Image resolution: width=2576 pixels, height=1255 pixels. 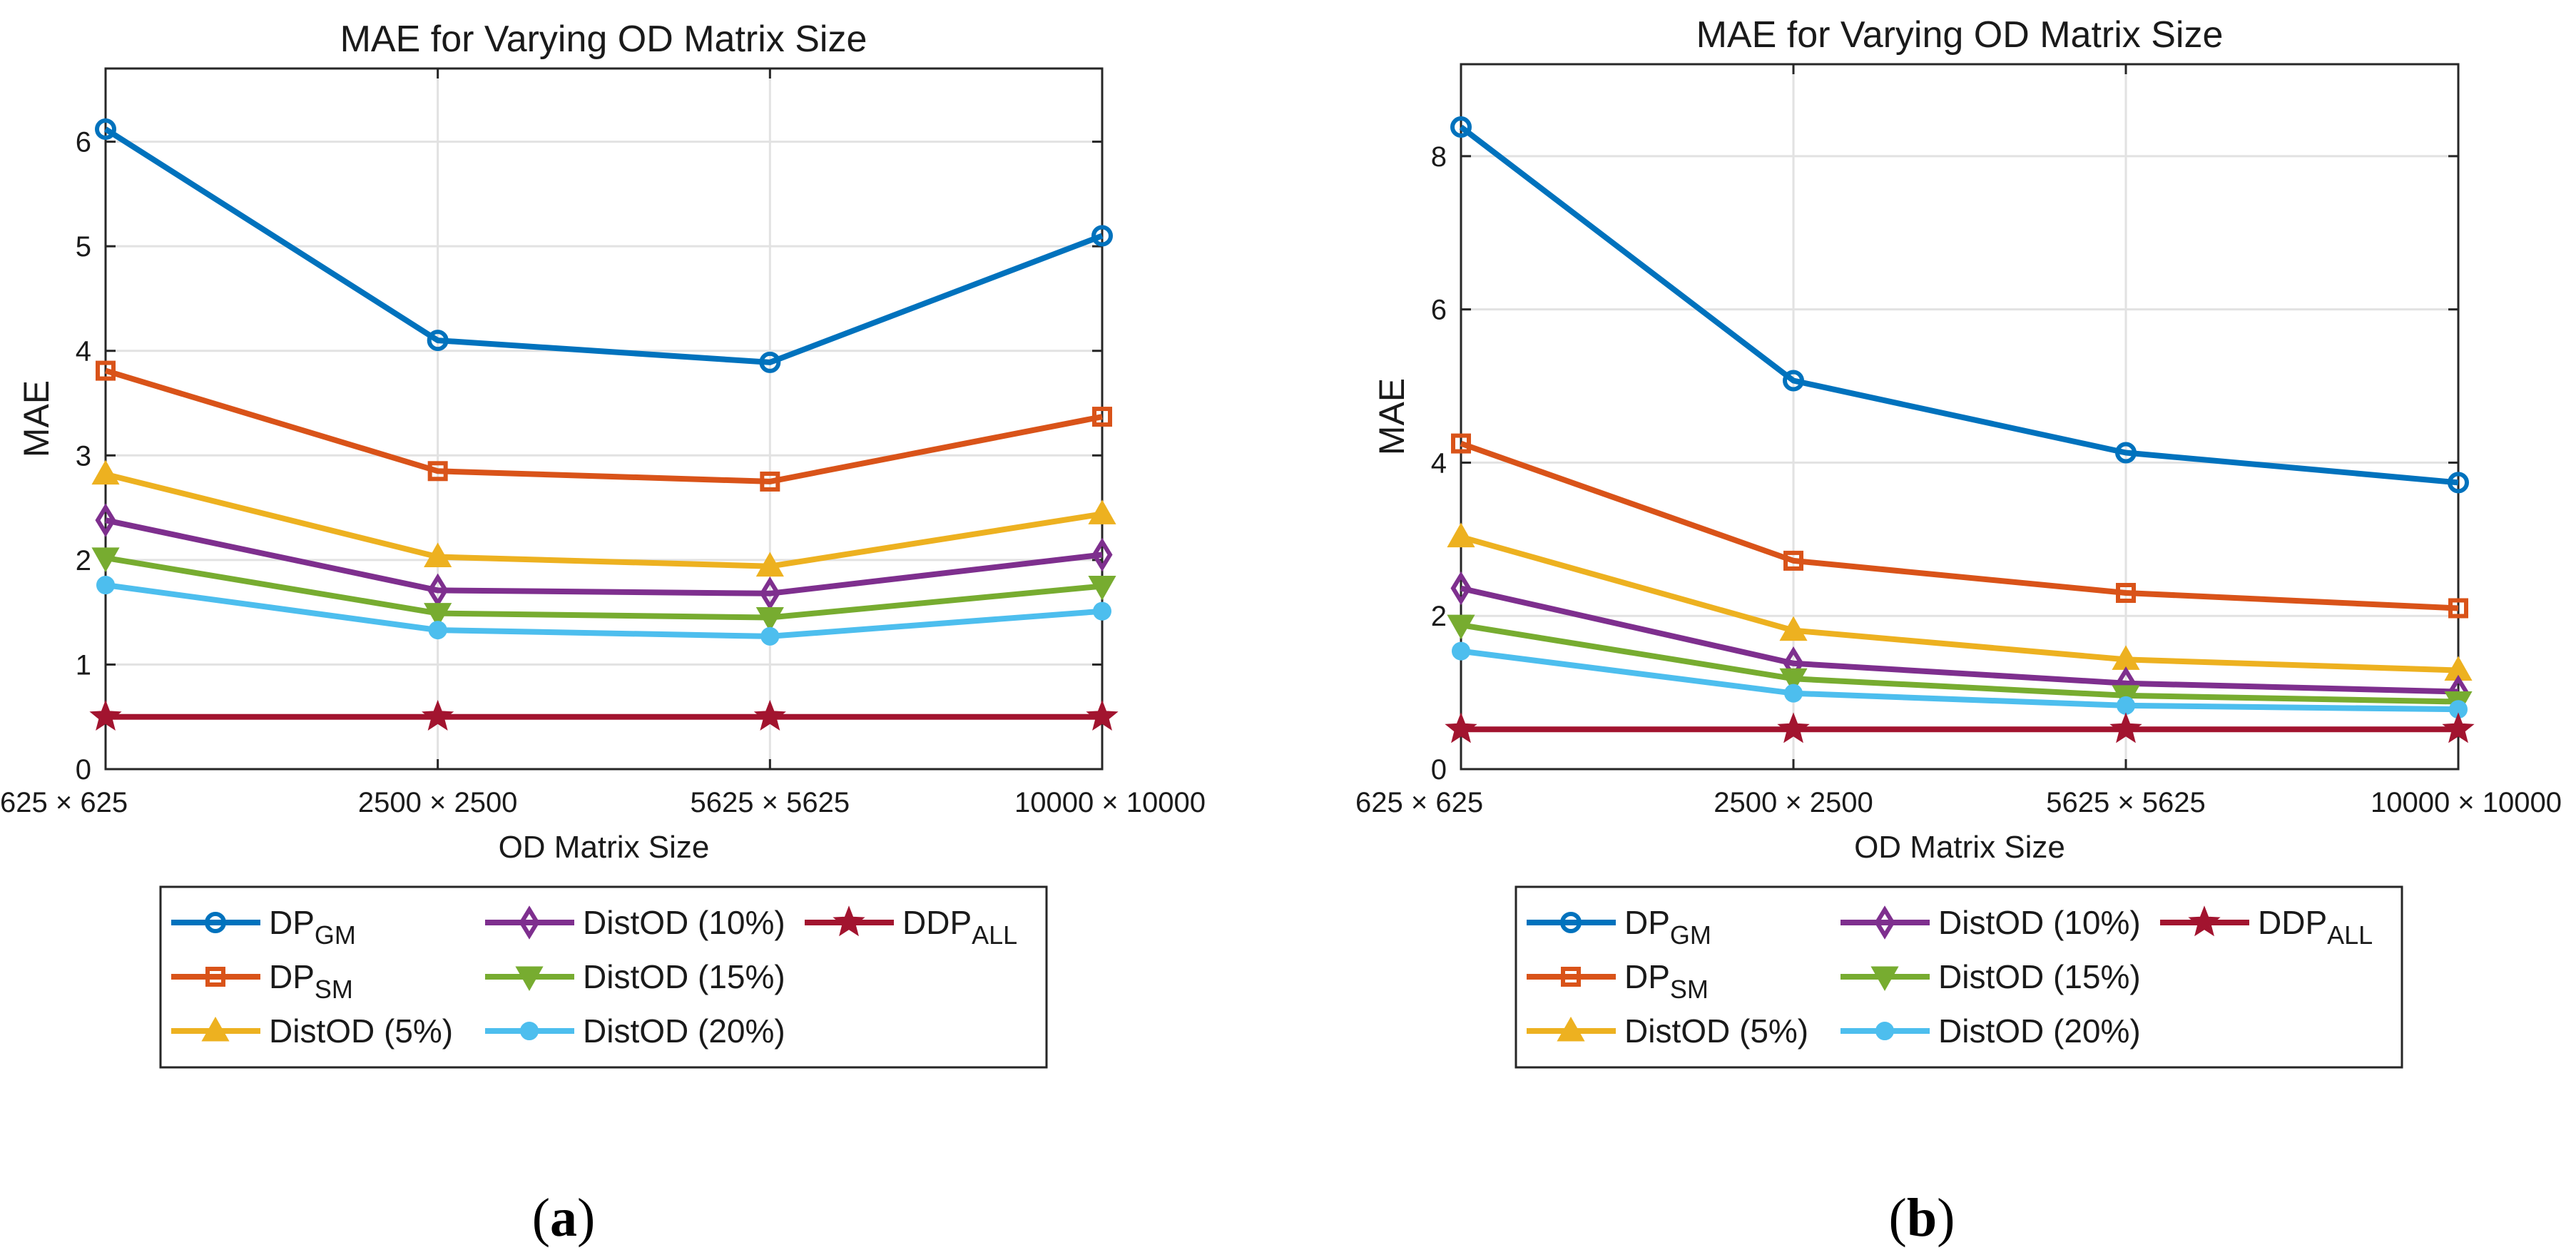 I want to click on legend-label: DPSM, so click(x=311, y=981).